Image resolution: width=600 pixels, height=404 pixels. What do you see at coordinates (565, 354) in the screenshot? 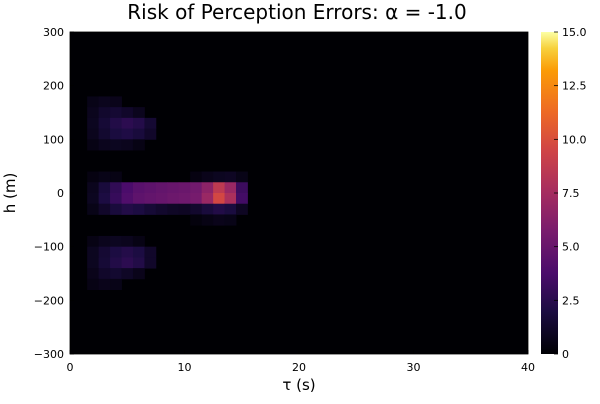
I see `colorbar-tick-label: 0` at bounding box center [565, 354].